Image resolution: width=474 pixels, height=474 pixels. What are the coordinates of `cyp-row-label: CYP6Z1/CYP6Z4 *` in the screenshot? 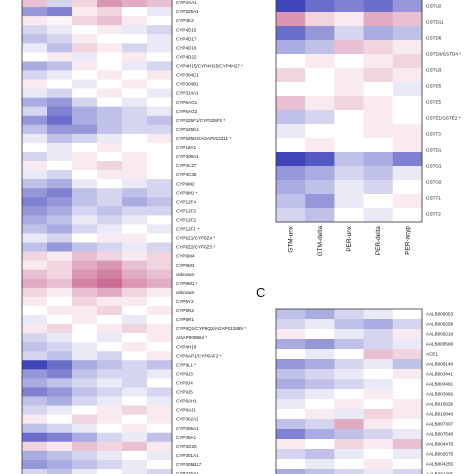 It's located at (195, 238).